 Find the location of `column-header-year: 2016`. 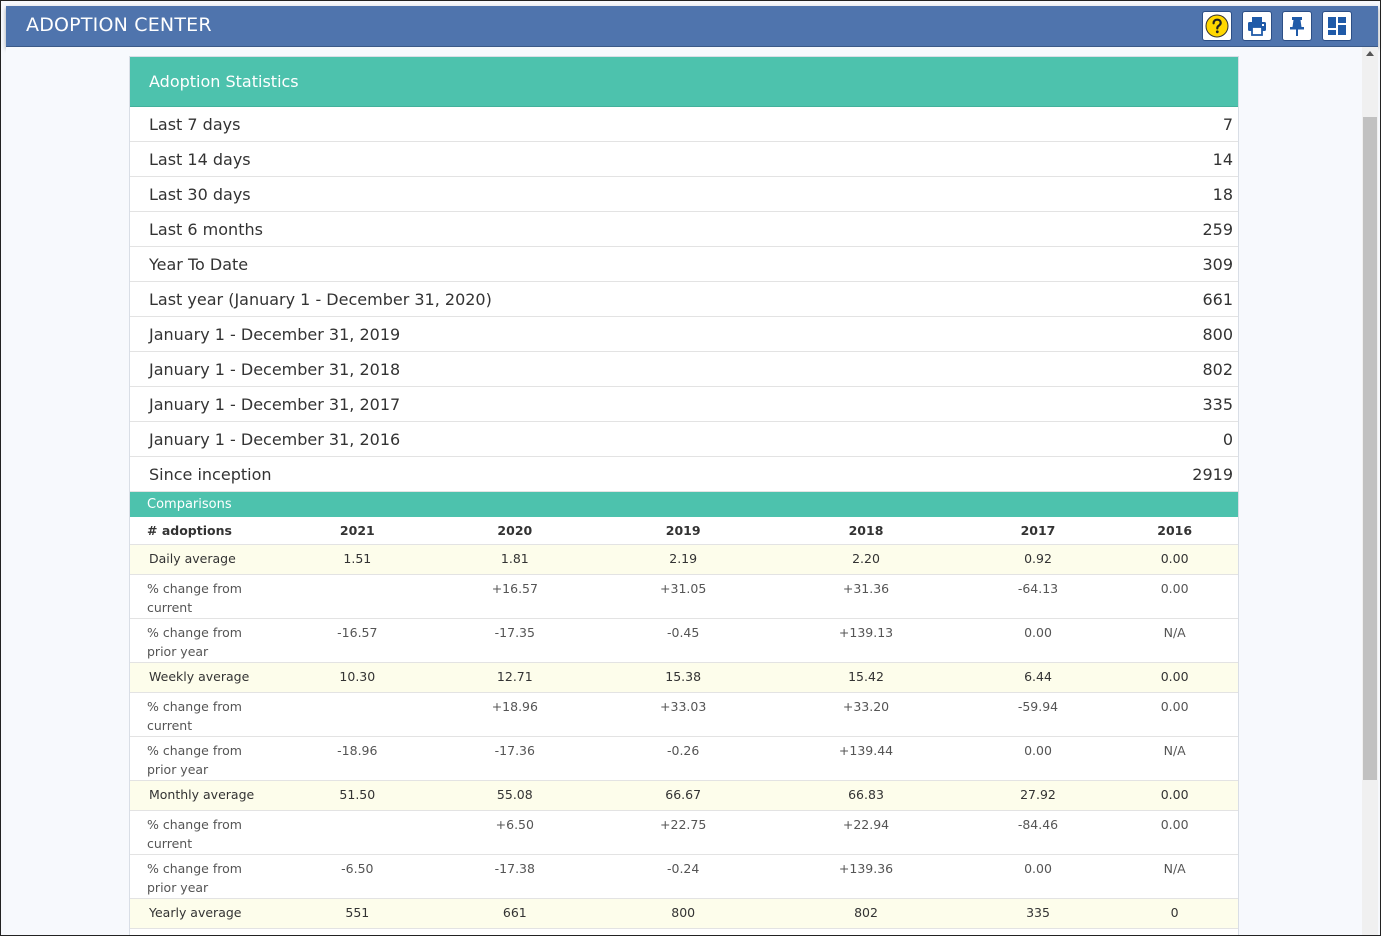

column-header-year: 2016 is located at coordinates (1174, 531).